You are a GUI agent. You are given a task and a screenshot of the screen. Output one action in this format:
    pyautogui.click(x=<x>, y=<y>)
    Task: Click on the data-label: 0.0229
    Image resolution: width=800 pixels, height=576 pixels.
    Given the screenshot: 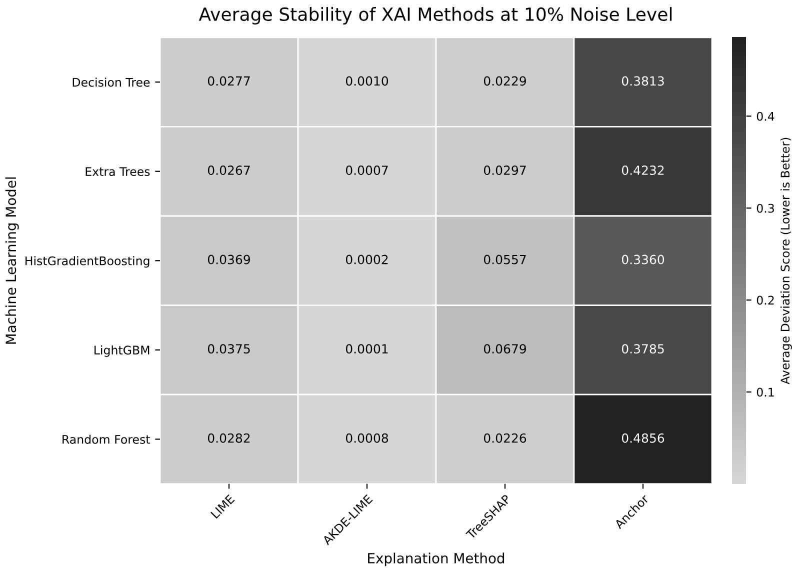 What is the action you would take?
    pyautogui.click(x=505, y=81)
    